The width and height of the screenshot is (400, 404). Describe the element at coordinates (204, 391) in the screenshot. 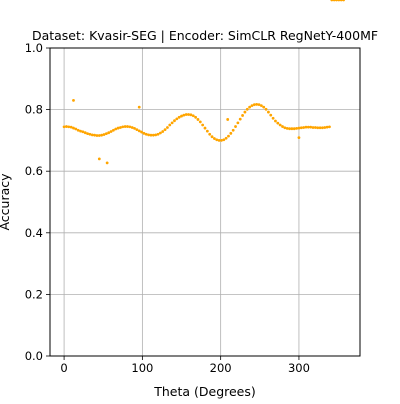

I see `x-axis-label: Theta (Degrees)` at that location.